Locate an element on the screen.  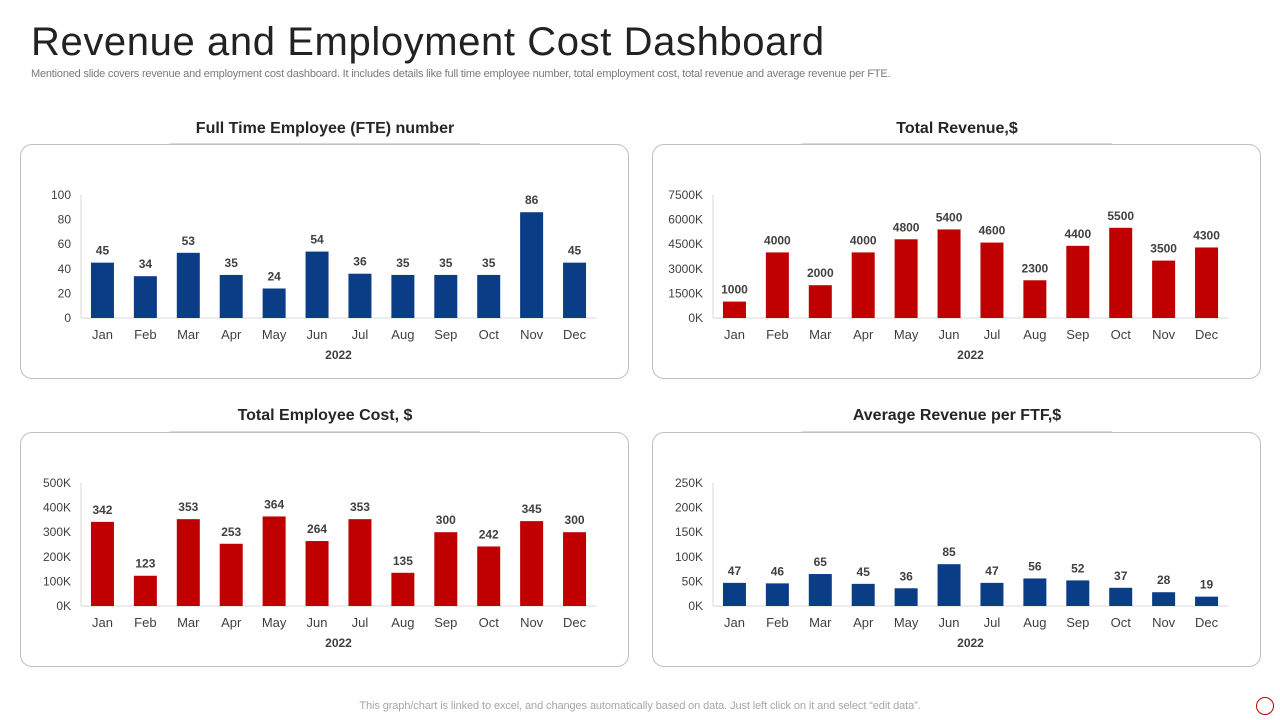
data-label: 4800 is located at coordinates (906, 227).